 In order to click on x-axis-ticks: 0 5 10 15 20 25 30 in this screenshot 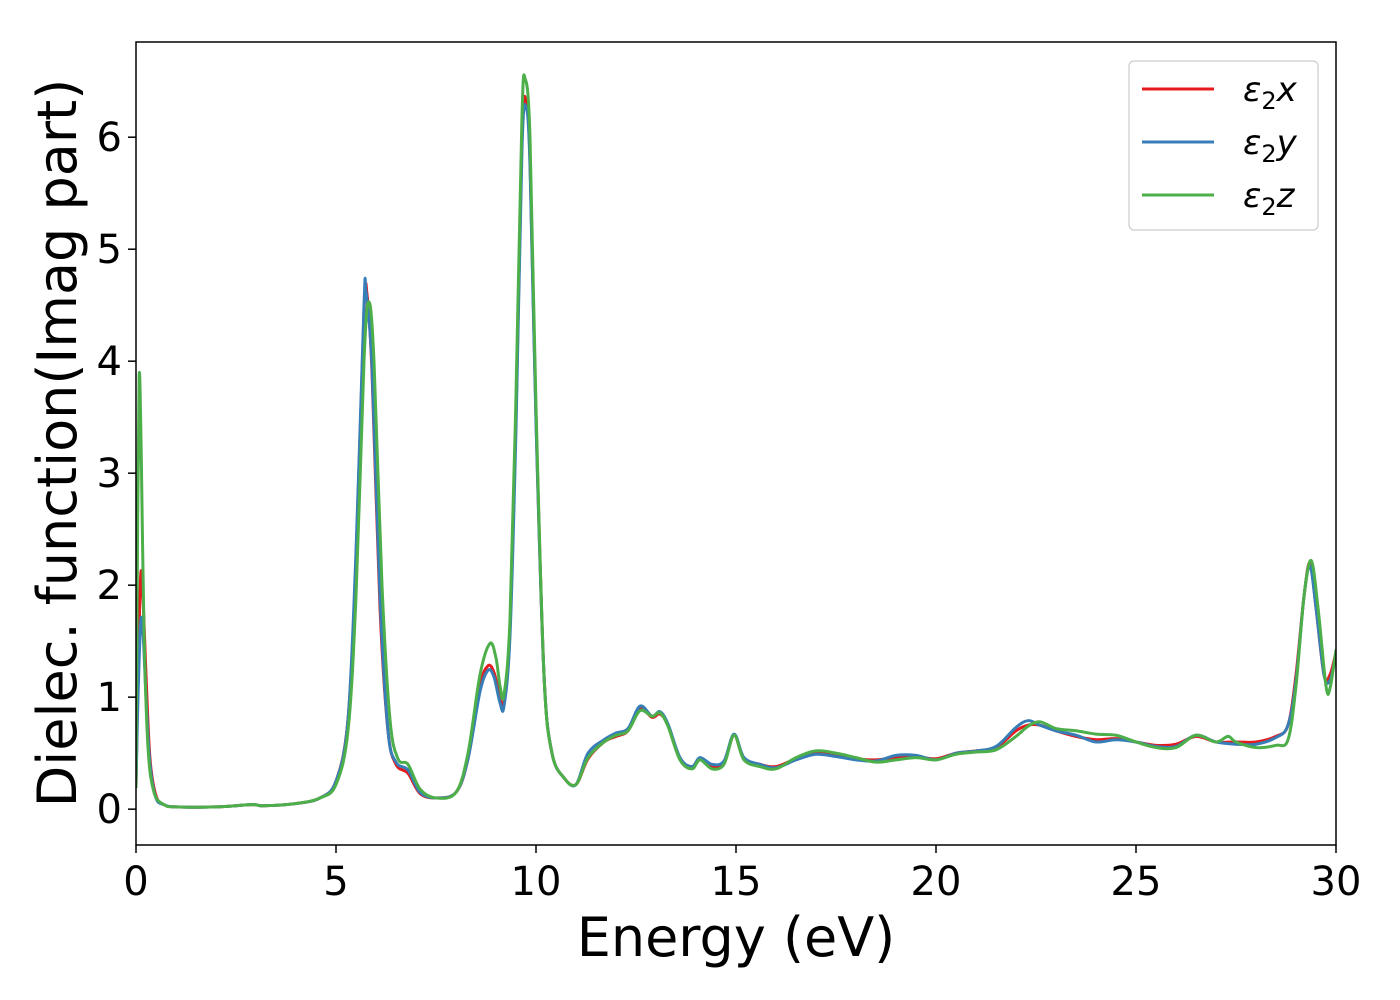, I will do `click(742, 875)`.